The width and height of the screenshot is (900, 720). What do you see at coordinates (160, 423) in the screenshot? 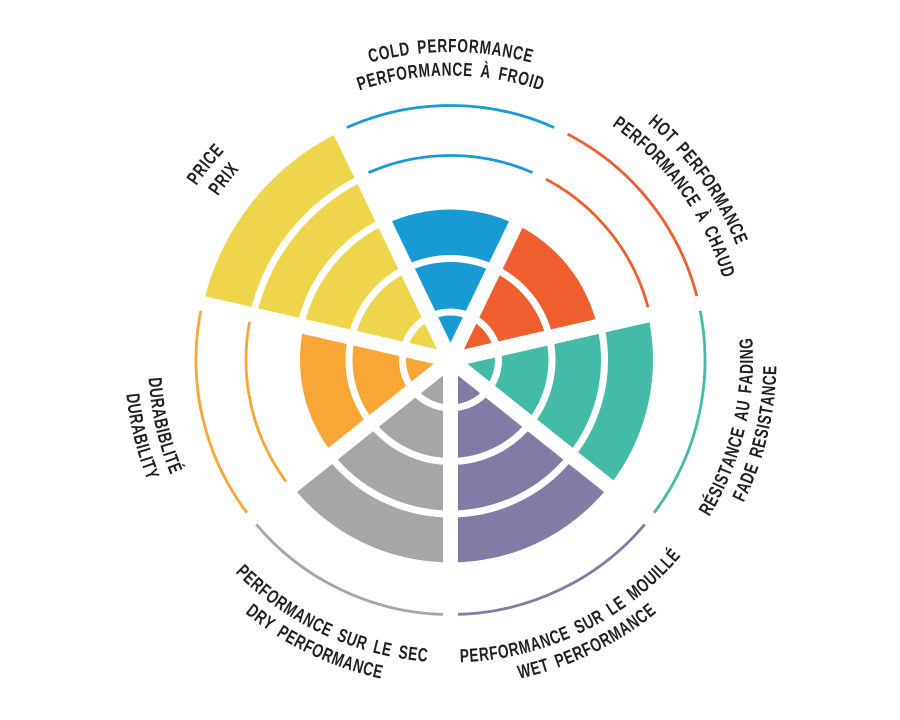
I see `svg-text: B` at bounding box center [160, 423].